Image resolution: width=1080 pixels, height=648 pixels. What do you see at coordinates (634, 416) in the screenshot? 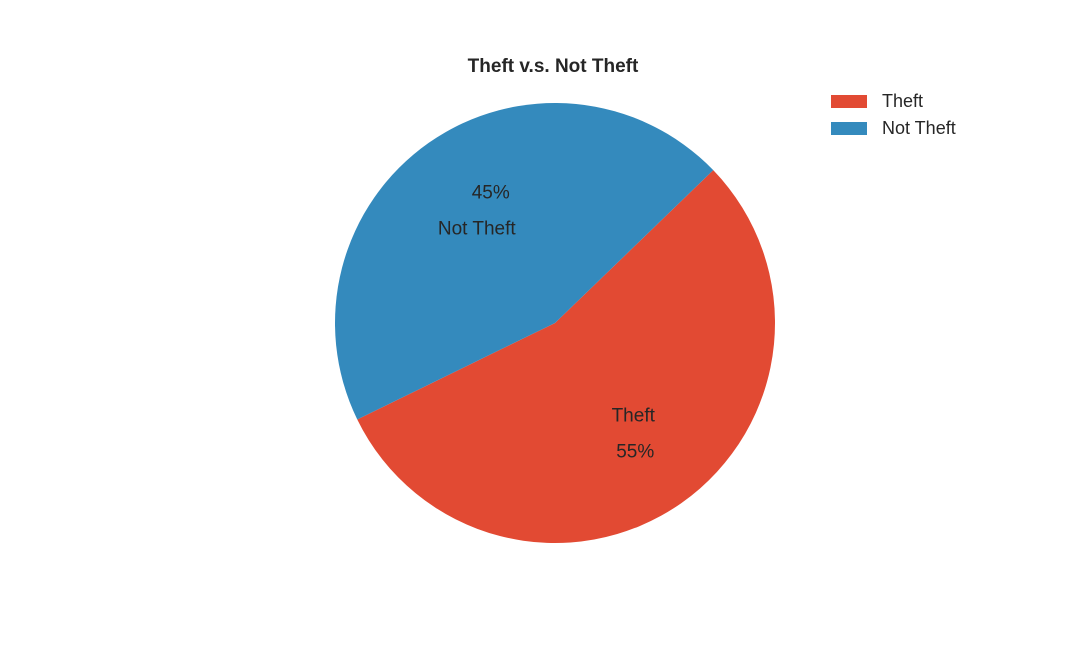
I see `slice-name-label: Theft` at bounding box center [634, 416].